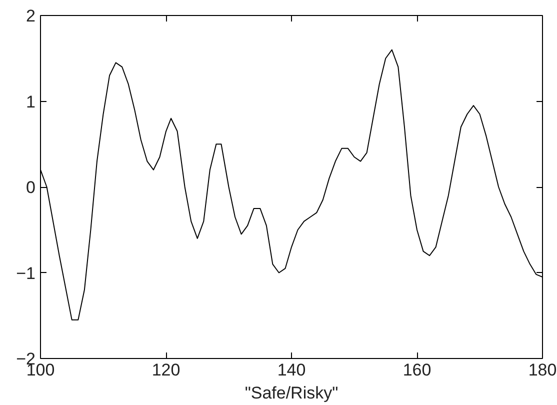  I want to click on y-tick-label: 1, so click(31, 102).